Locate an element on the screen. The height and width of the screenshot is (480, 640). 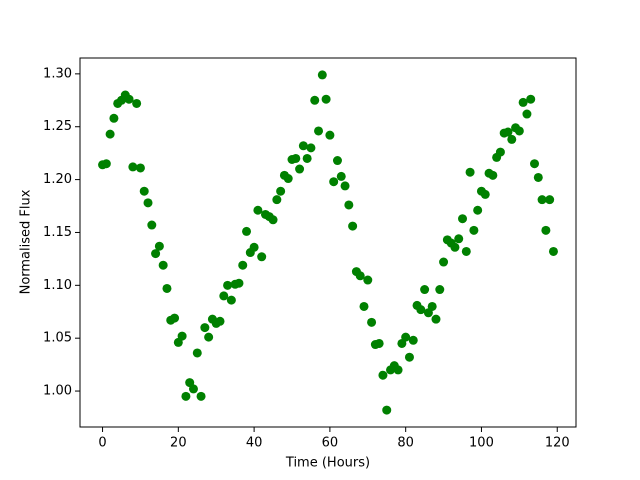
y-tick-label: 1.15 is located at coordinates (57, 232).